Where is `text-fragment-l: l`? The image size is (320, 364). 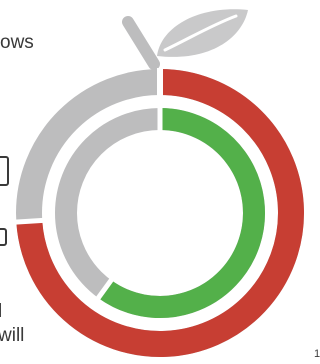
text-fragment-l: l is located at coordinates (1, 311).